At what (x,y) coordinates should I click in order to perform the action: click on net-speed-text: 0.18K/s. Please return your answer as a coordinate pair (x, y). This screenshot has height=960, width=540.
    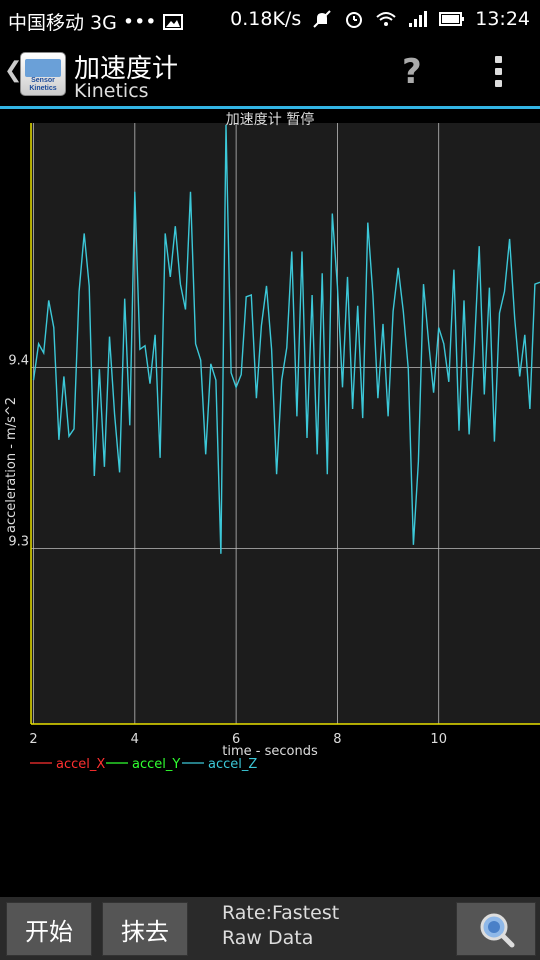
    Looking at the image, I should click on (266, 19).